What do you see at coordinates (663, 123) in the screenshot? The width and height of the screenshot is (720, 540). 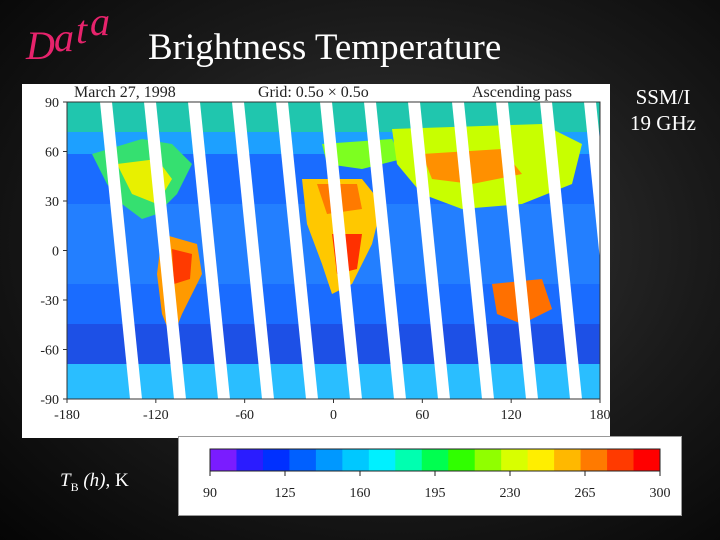 I see `sensor-frequency: 19 GHz` at bounding box center [663, 123].